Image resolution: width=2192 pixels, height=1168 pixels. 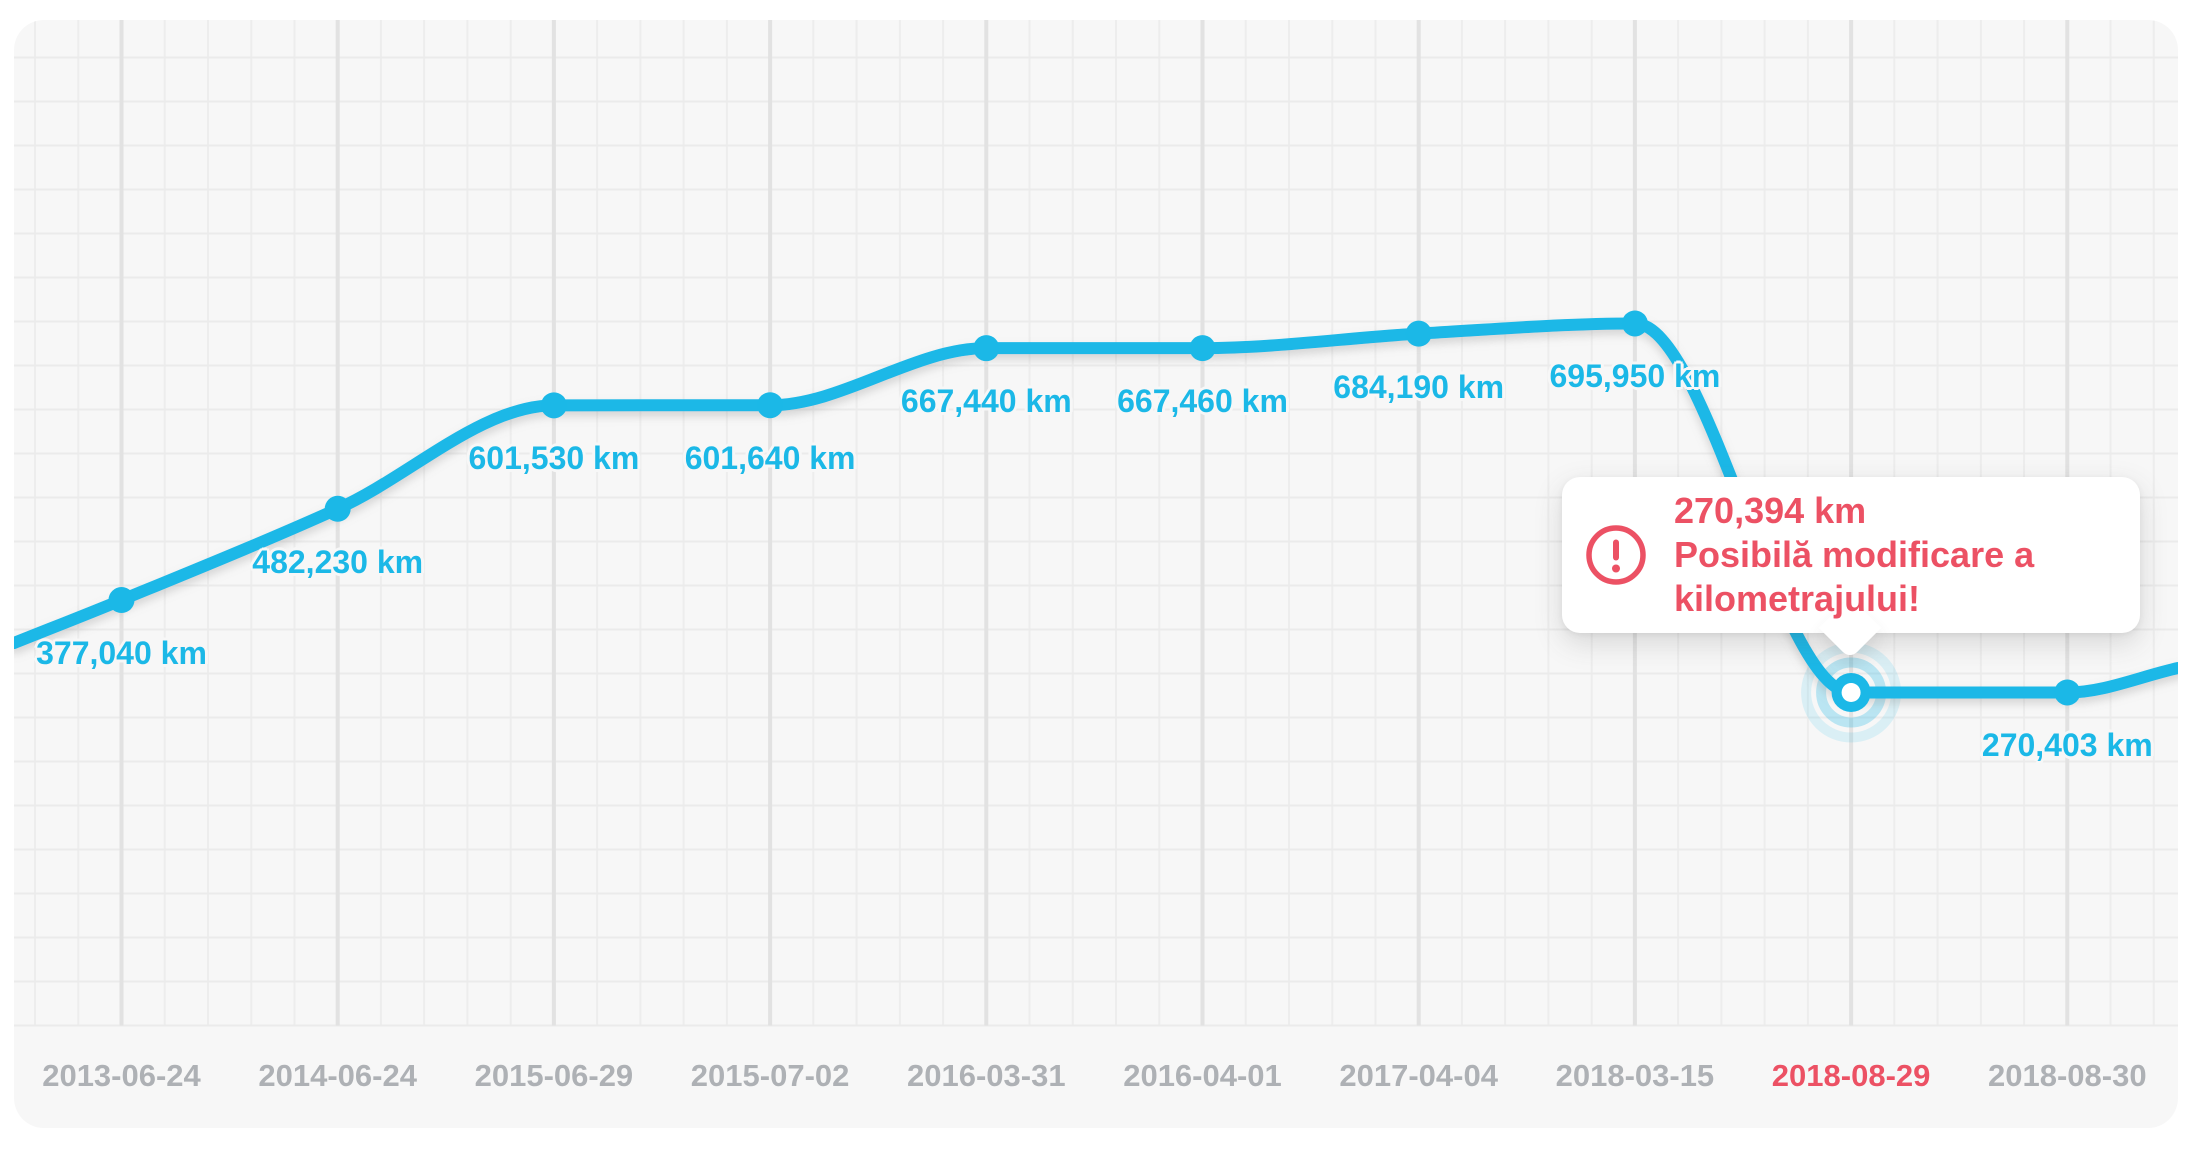 I want to click on highlighted-data-point, so click(x=1851, y=692).